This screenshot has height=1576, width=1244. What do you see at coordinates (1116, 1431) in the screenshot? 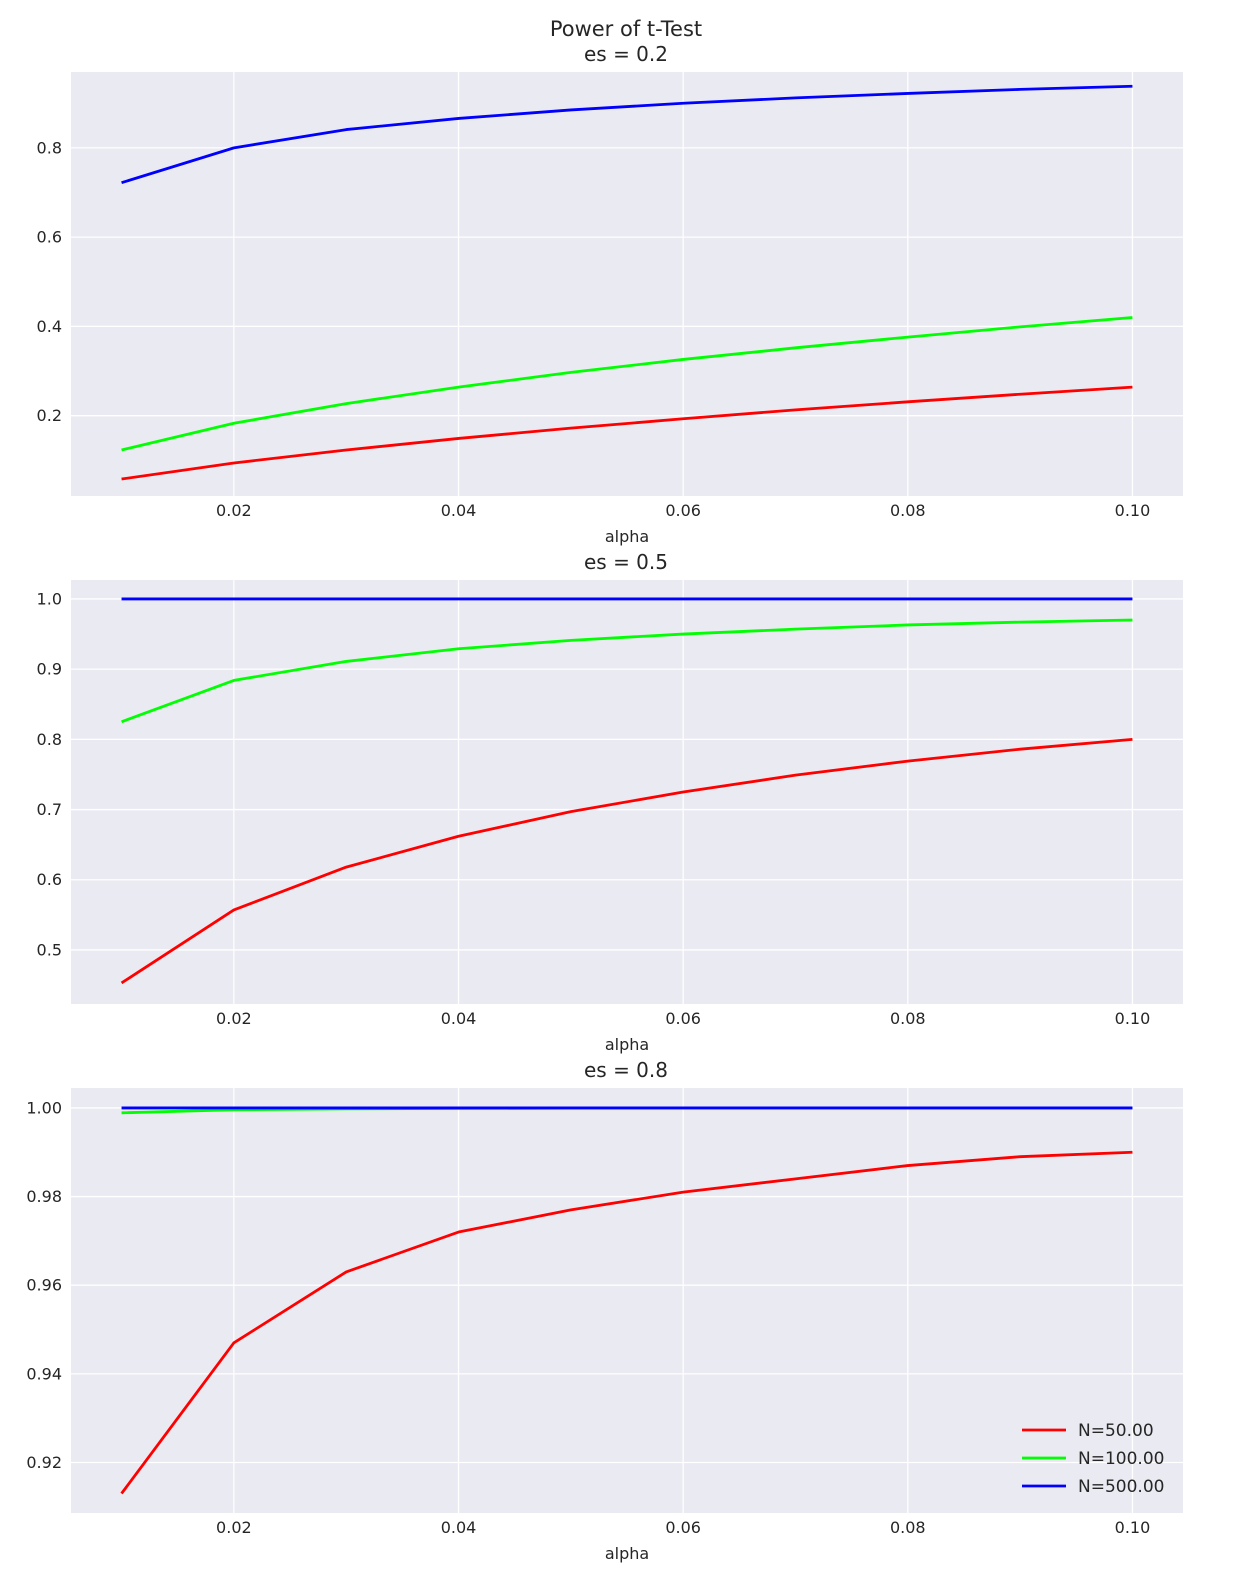
I see `legend-label: N=50.00` at bounding box center [1116, 1431].